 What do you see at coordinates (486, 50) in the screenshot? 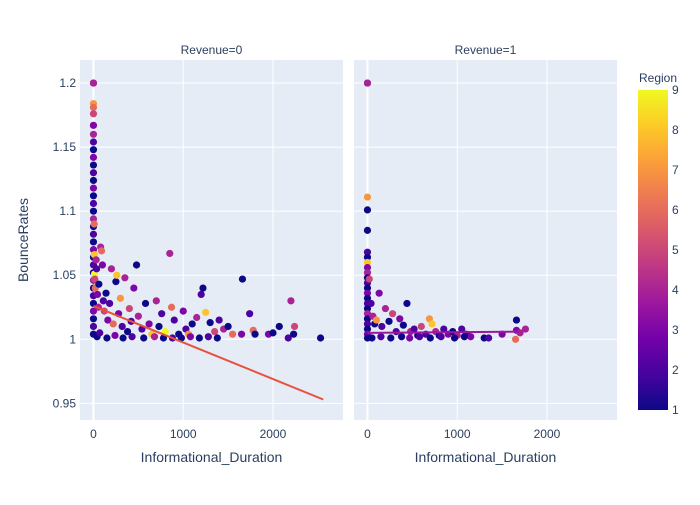
I see `facet-title-right: Revenue=1` at bounding box center [486, 50].